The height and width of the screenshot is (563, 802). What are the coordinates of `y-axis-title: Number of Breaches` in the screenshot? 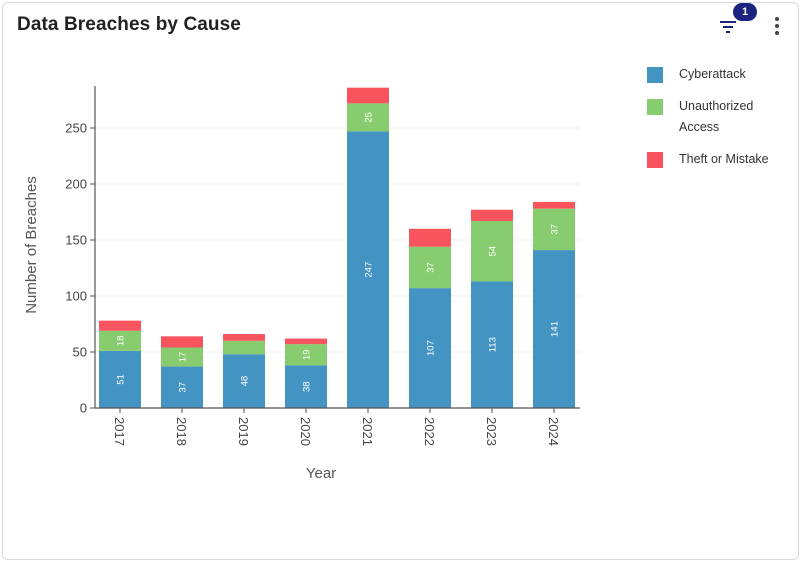 It's located at (31, 245).